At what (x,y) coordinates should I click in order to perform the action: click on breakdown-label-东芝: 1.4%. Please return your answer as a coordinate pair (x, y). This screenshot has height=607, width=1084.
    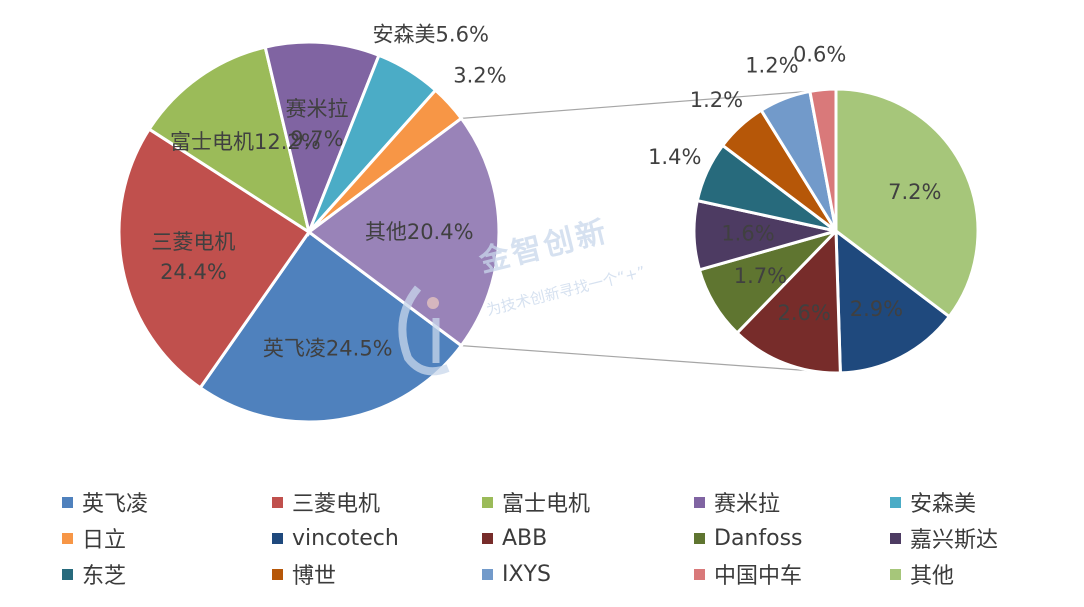
    Looking at the image, I should click on (674, 157).